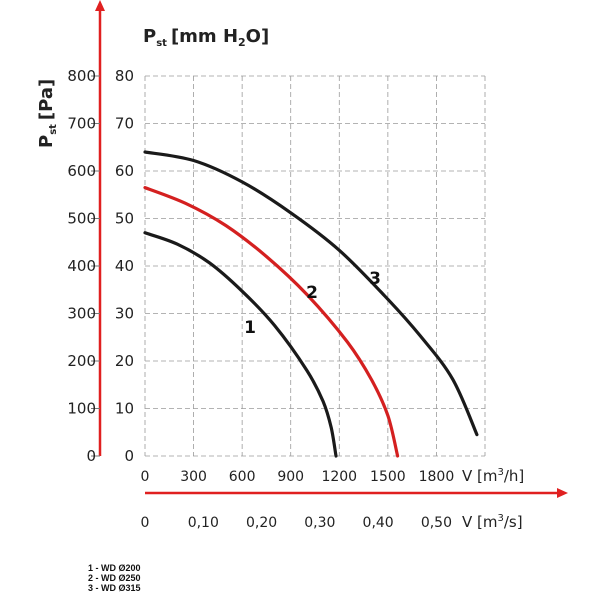 The width and height of the screenshot is (600, 600). I want to click on y-tick-label-mmh2o: 70, so click(124, 124).